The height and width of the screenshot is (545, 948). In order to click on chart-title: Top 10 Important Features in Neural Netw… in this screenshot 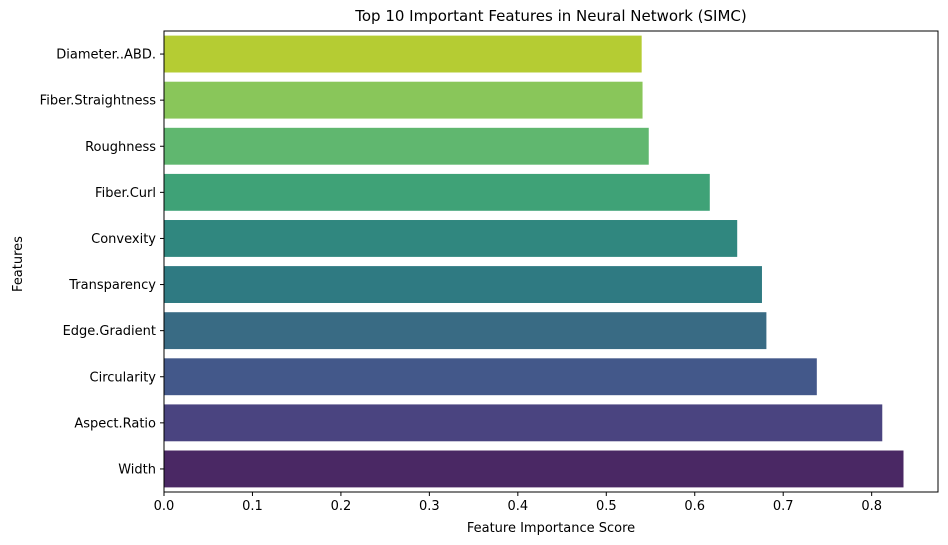, I will do `click(550, 16)`.